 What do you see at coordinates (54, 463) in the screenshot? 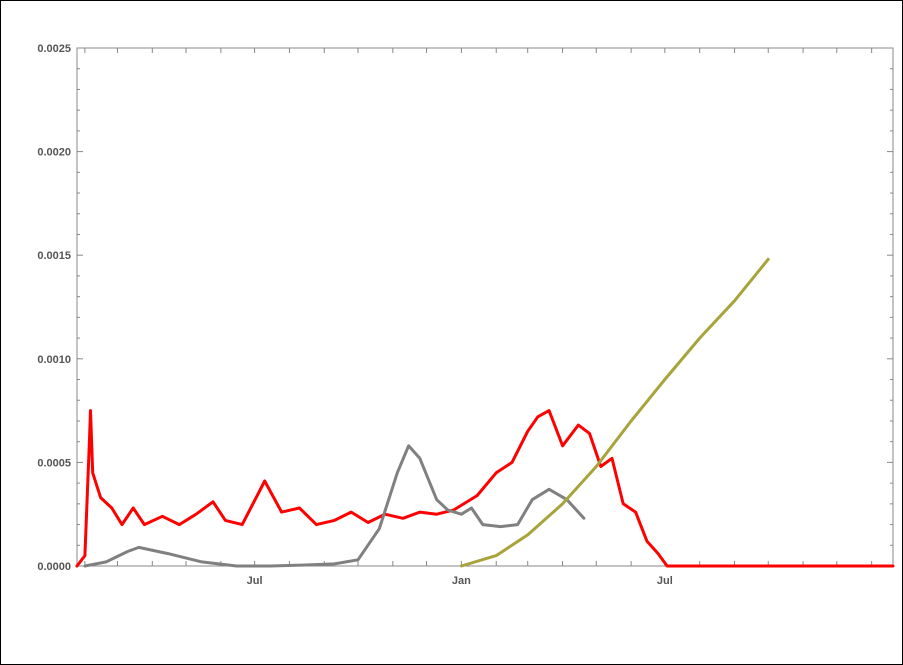
I see `y-tick-label: 0.0005` at bounding box center [54, 463].